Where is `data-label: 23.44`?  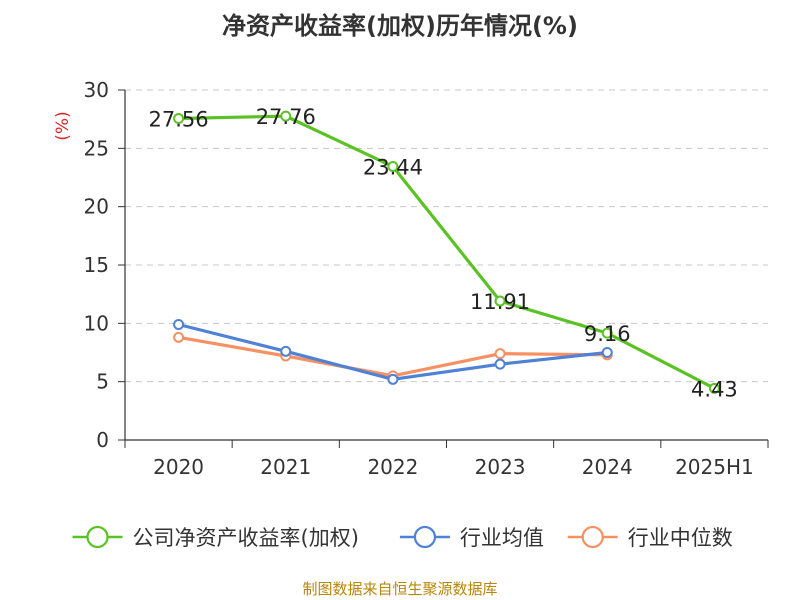
data-label: 23.44 is located at coordinates (393, 168).